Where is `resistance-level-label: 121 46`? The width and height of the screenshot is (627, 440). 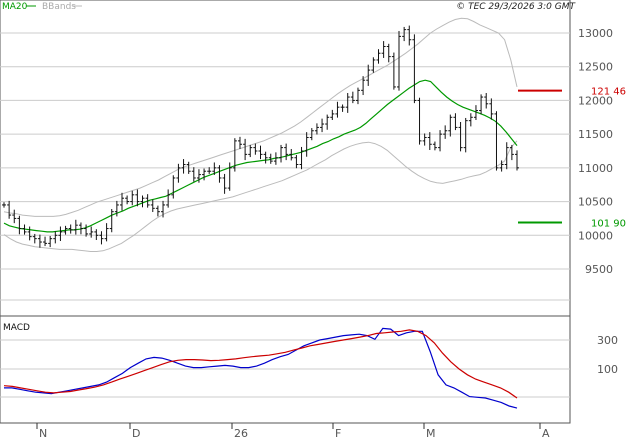
resistance-level-label: 121 46 is located at coordinates (608, 92).